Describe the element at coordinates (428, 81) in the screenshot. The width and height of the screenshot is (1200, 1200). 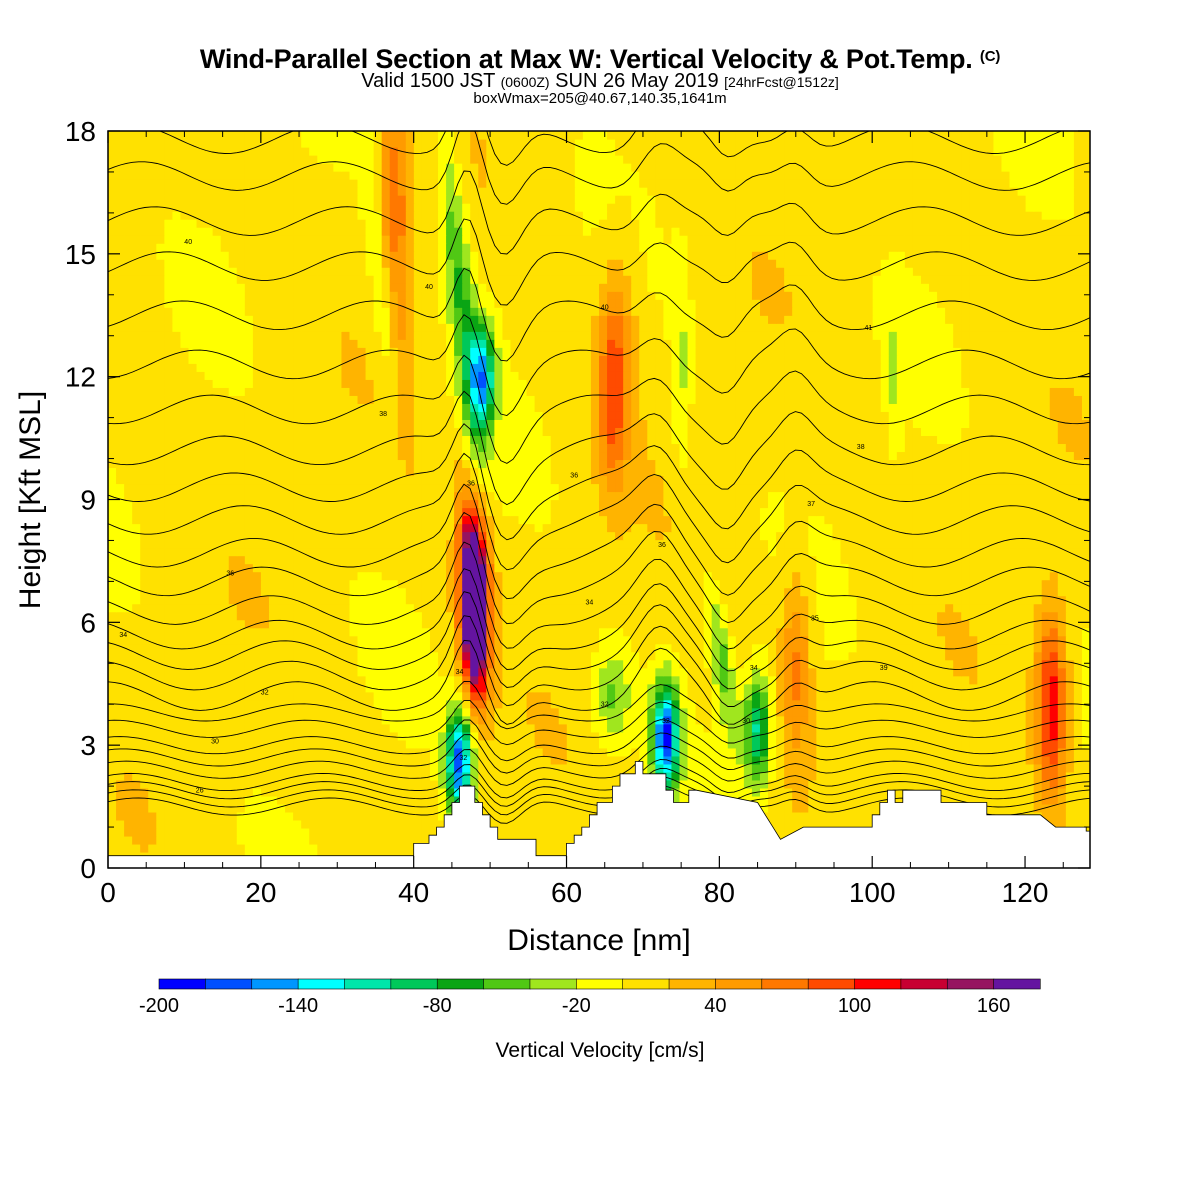
I see `valid-time: Valid 1500 JST` at that location.